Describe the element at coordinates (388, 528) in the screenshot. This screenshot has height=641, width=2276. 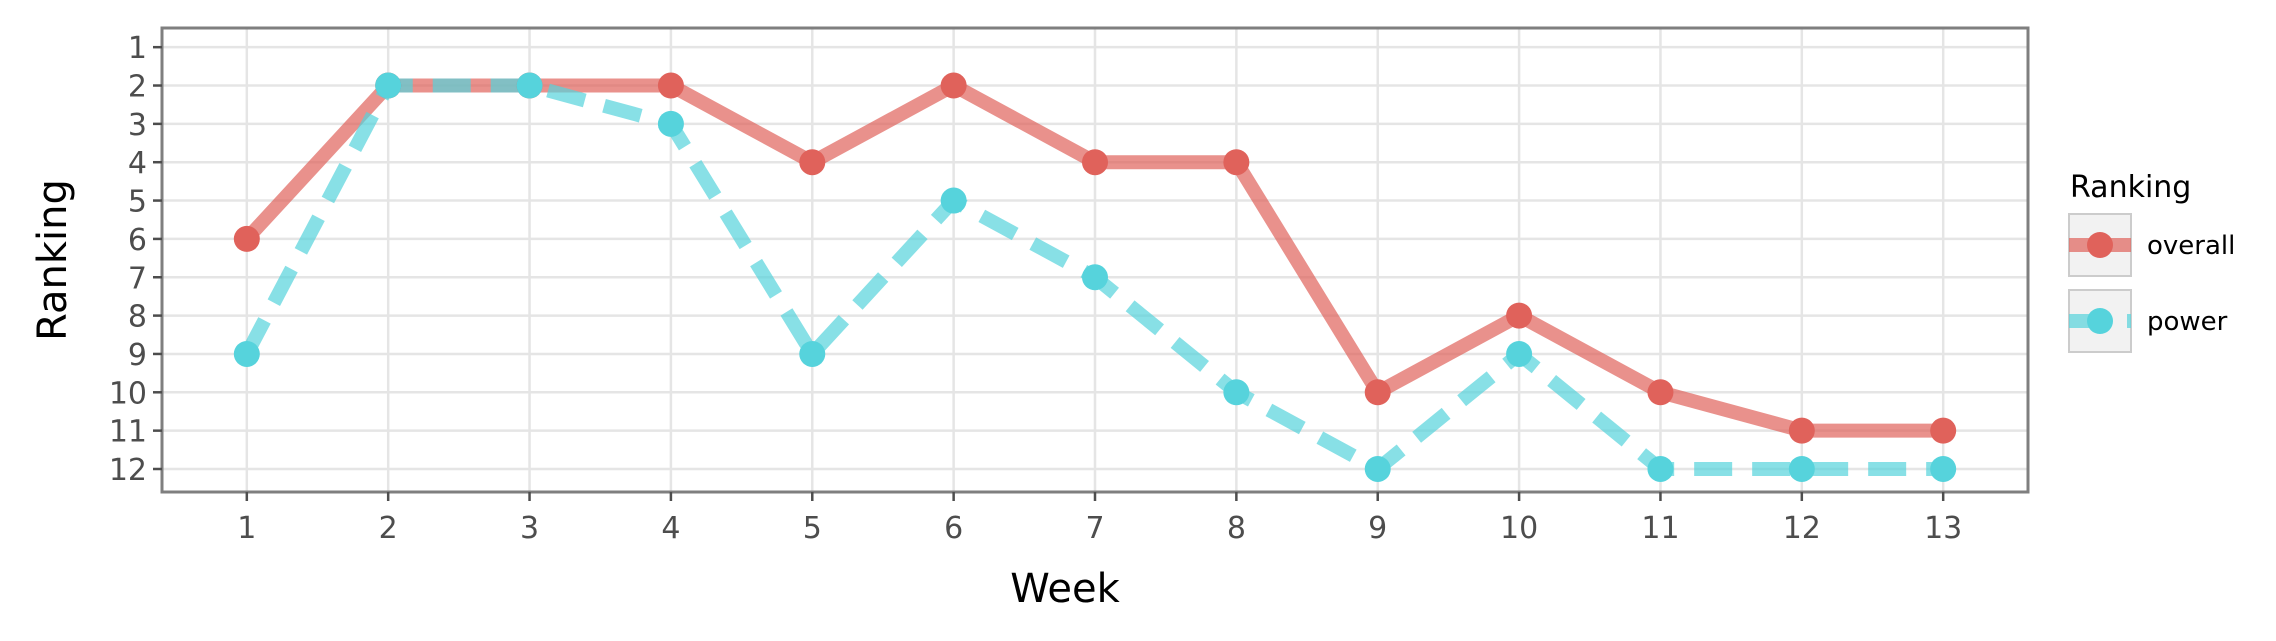
I see `x-tick-label: 2` at that location.